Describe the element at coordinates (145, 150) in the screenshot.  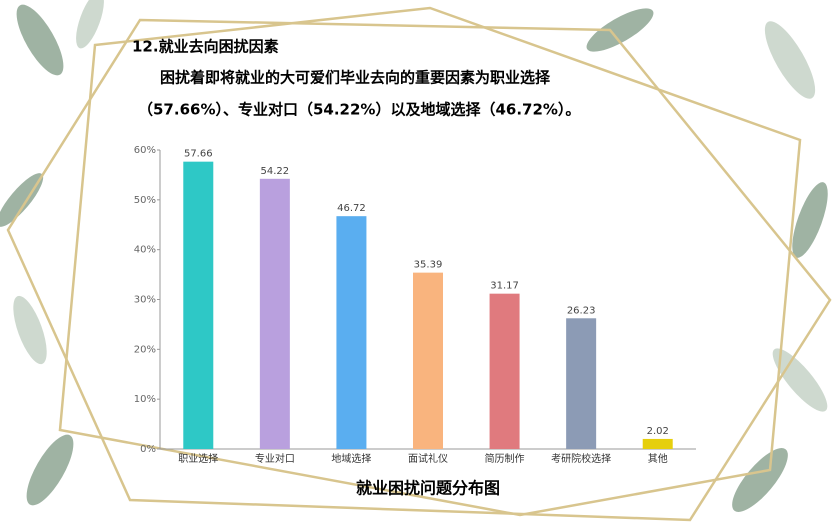
I see `y-tick-label: 60%` at that location.